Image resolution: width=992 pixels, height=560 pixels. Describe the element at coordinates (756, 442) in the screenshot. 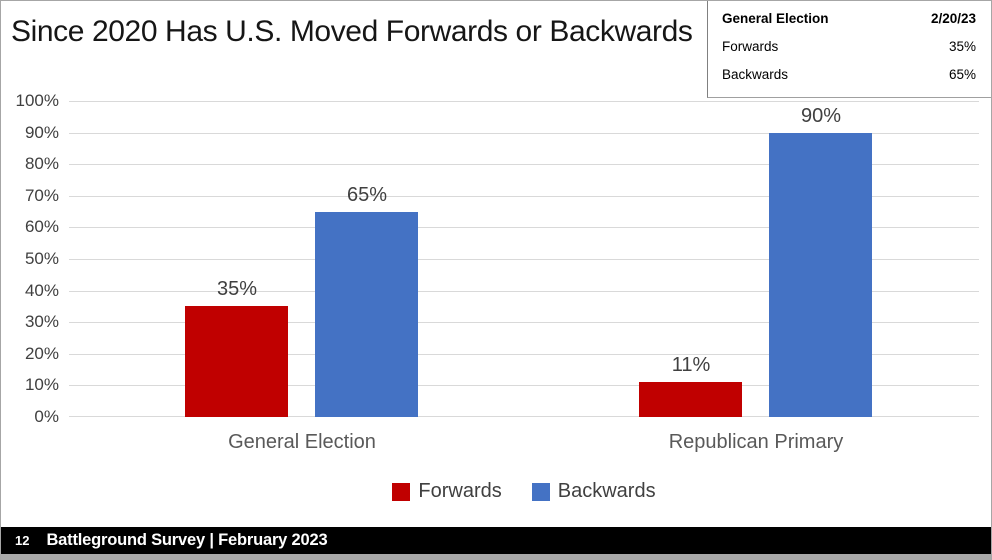

I see `x-axis-label-republican-primary: Republican Primary` at that location.